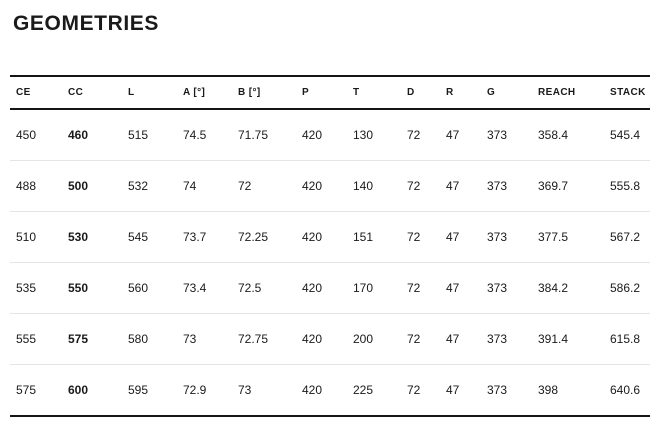 This screenshot has height=445, width=650. What do you see at coordinates (568, 237) in the screenshot?
I see `table-cell: 377.5` at bounding box center [568, 237].